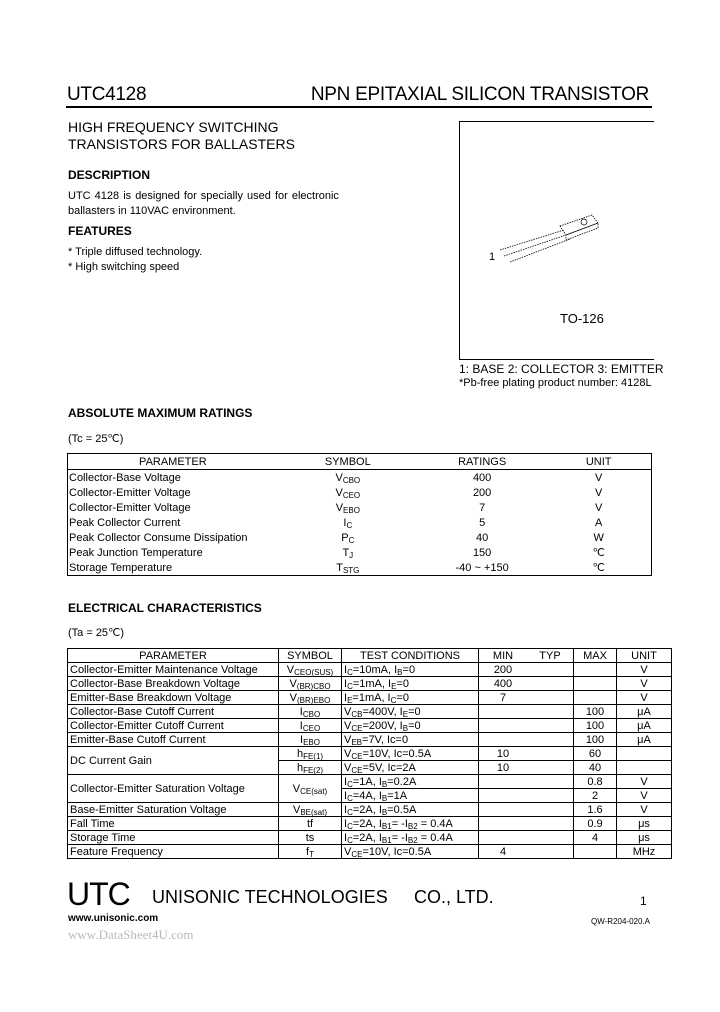 Image resolution: width=720 pixels, height=1012 pixels. I want to click on table-row: Fall Time tf IC=2A, IB1= -IB2 = 0.4A 0.9 μs, so click(369, 823).